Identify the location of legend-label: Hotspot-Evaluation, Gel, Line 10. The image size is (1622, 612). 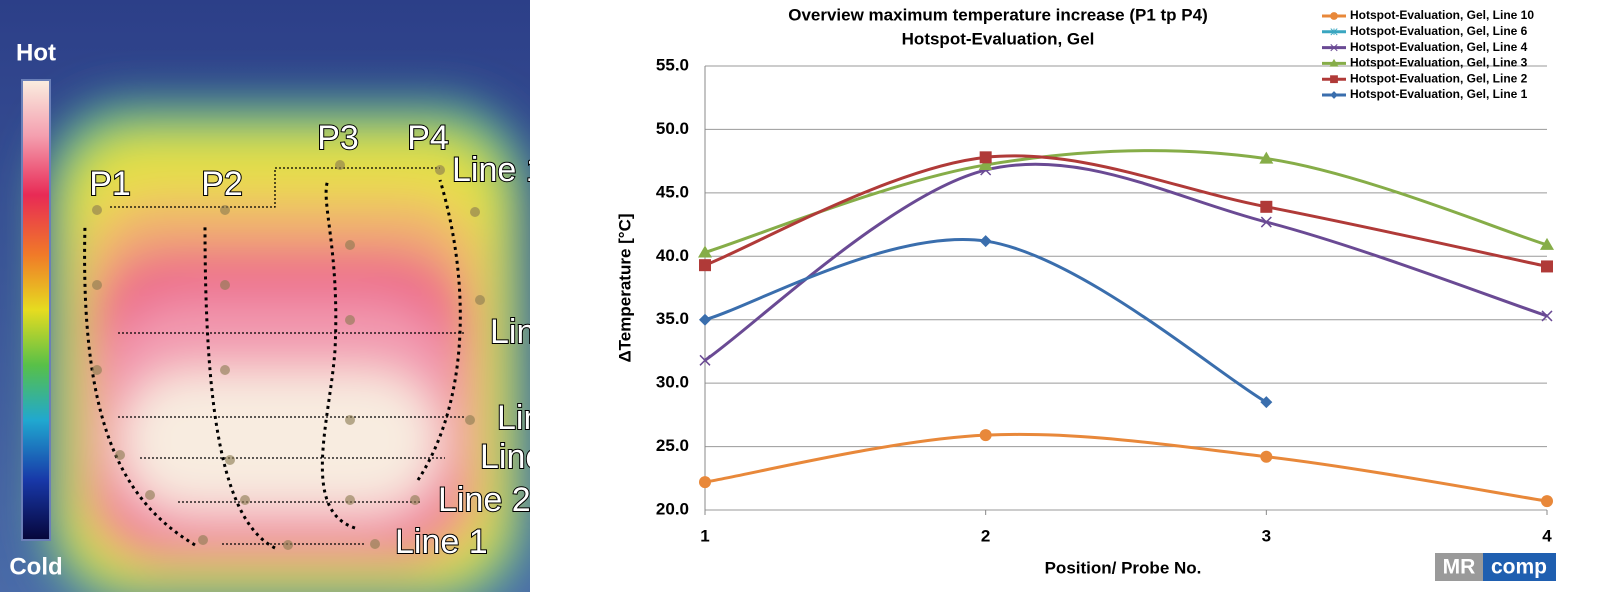
(1442, 15).